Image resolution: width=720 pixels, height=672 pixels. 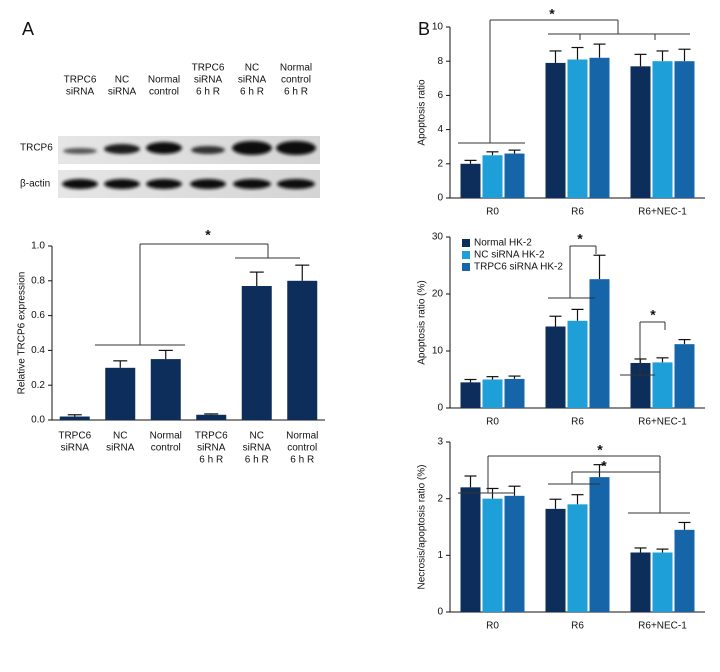 I want to click on y-tick-label: 0.6, so click(x=38, y=315).